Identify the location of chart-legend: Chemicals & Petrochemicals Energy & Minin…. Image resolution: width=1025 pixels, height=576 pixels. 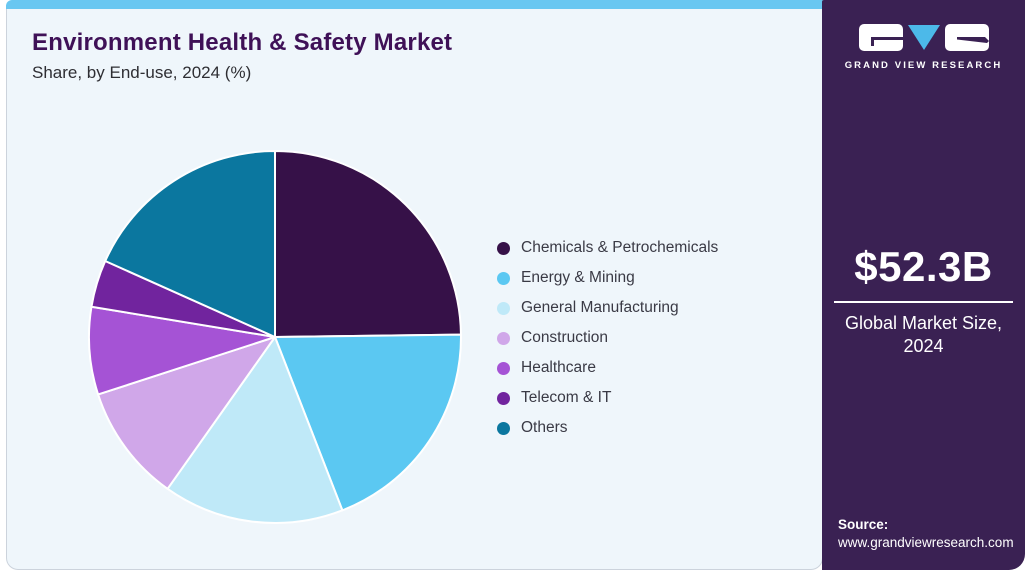
(607, 338).